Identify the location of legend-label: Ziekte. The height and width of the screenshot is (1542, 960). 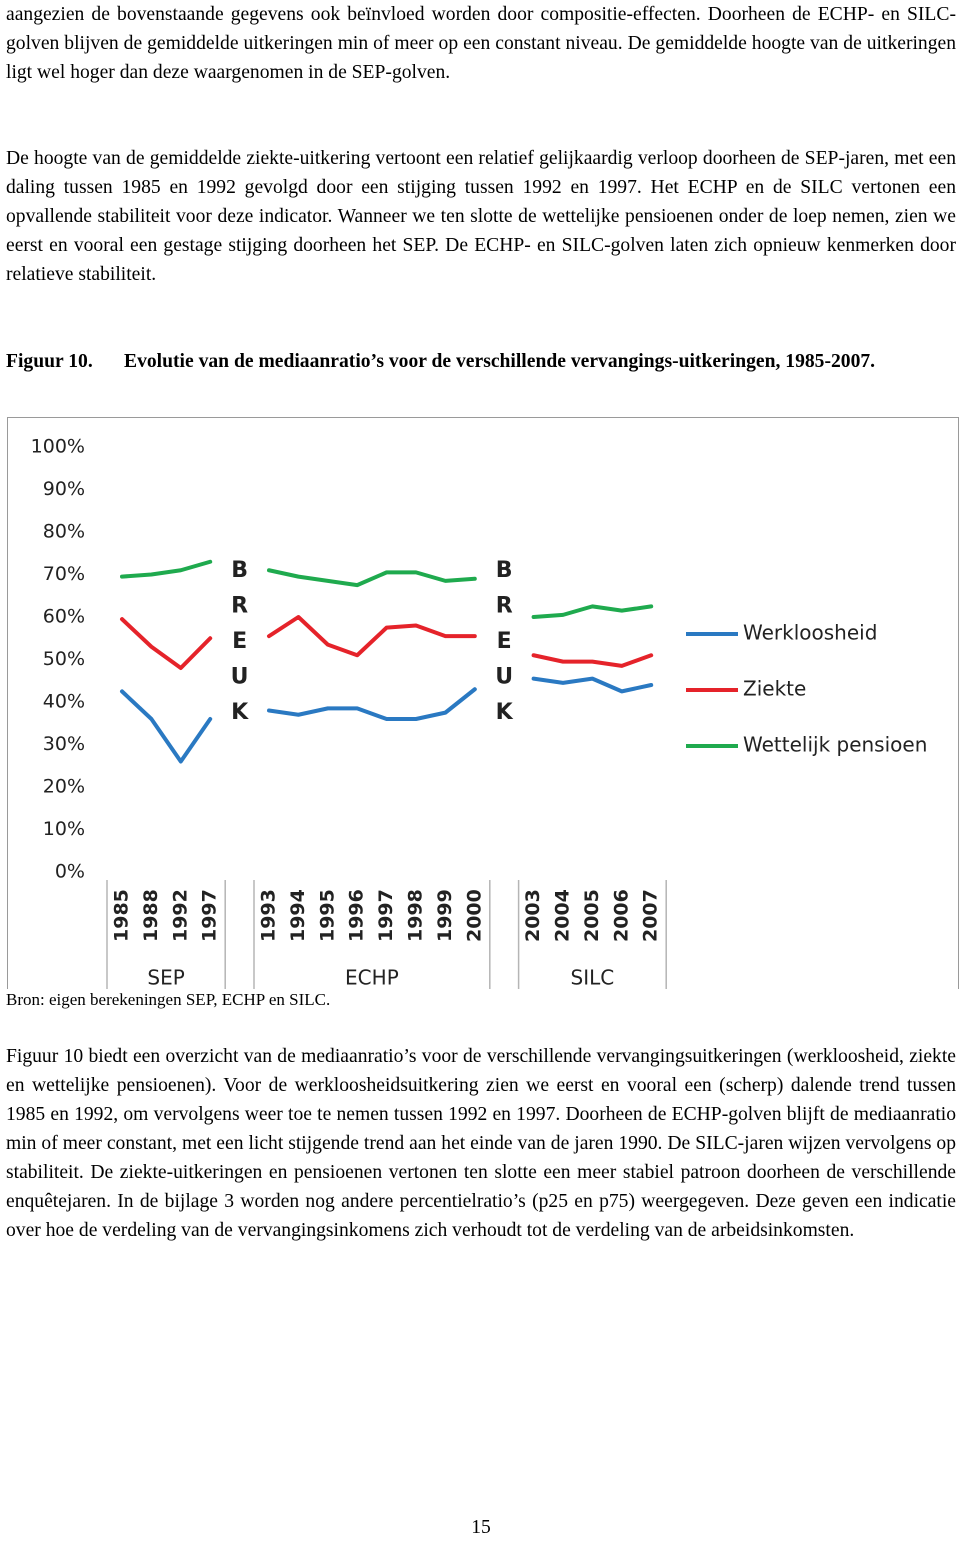
(774, 689).